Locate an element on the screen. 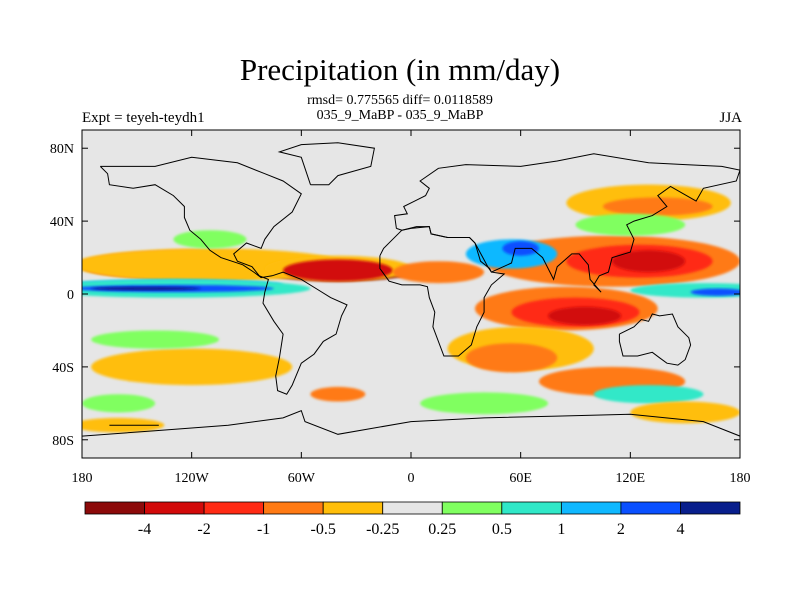 The image size is (800, 600). y-tick-label-2: 0 is located at coordinates (70, 295).